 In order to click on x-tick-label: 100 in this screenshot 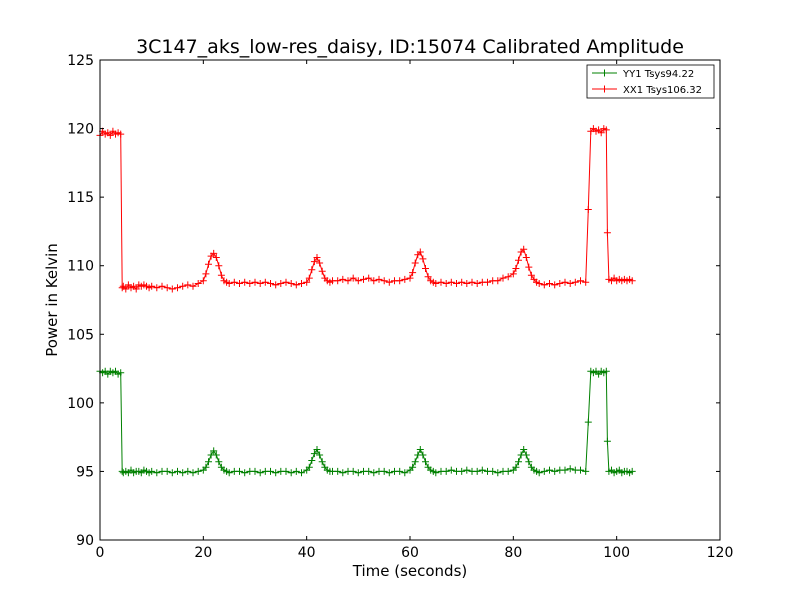, I will do `click(616, 553)`.